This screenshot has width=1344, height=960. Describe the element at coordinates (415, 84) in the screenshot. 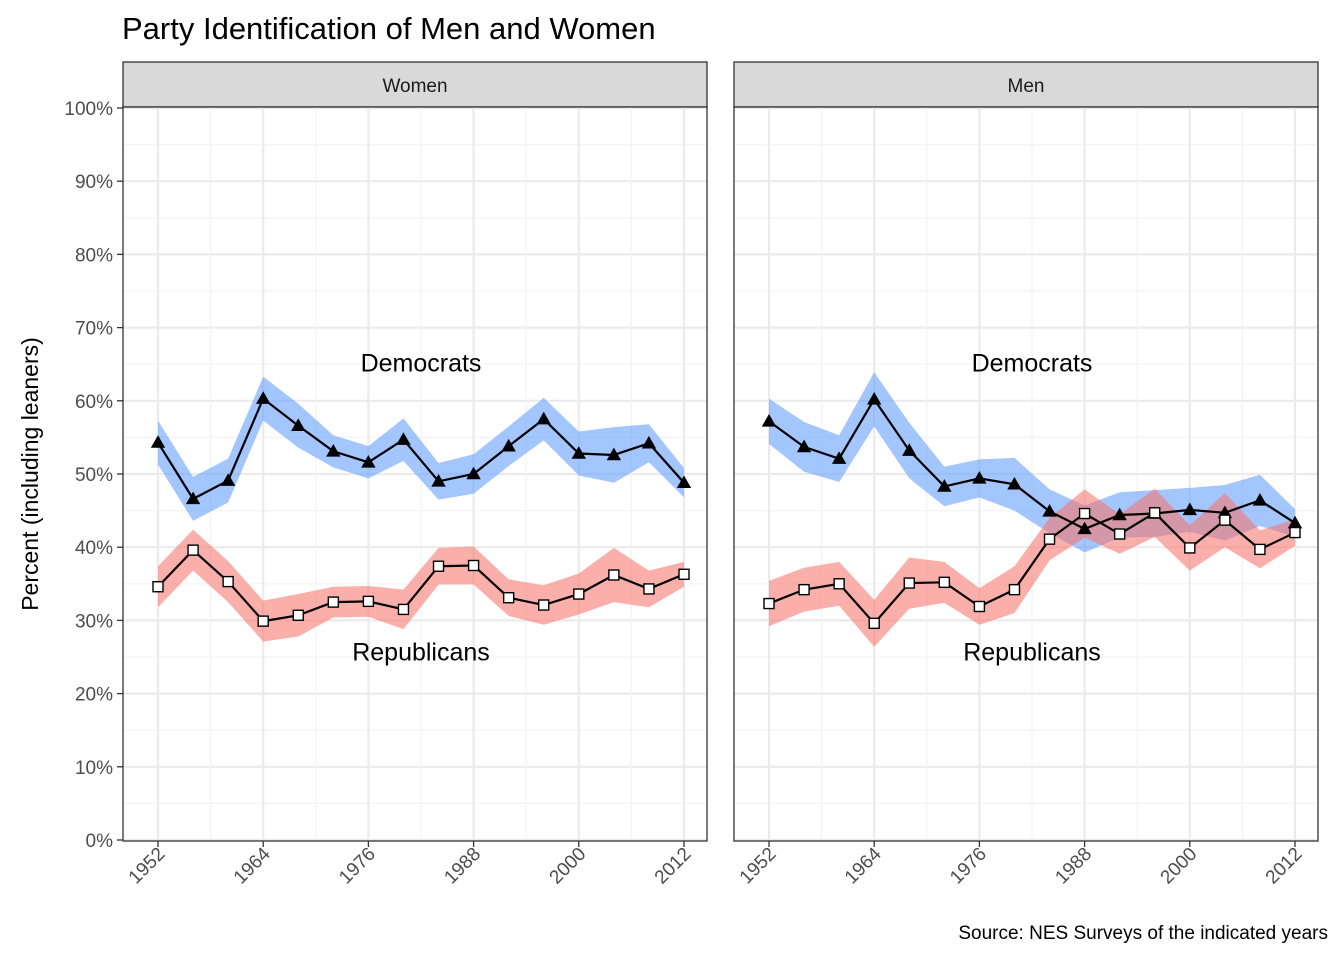

I see `facet-strip` at that location.